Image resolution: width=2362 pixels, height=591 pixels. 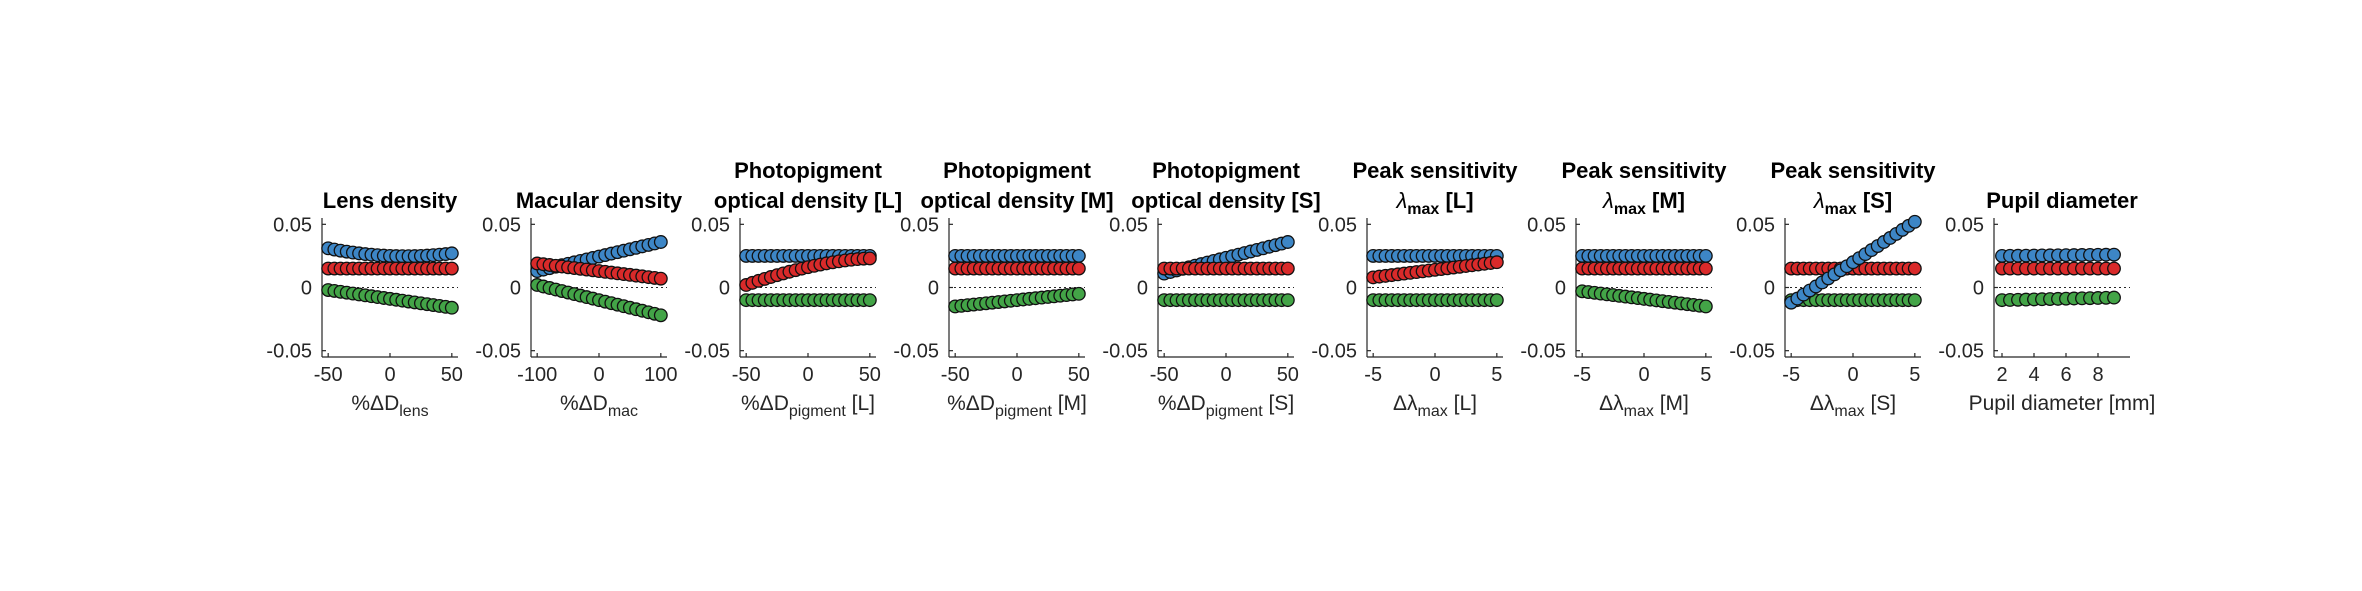 What do you see at coordinates (389, 406) in the screenshot?
I see `x-axis-label: %ΔDlens` at bounding box center [389, 406].